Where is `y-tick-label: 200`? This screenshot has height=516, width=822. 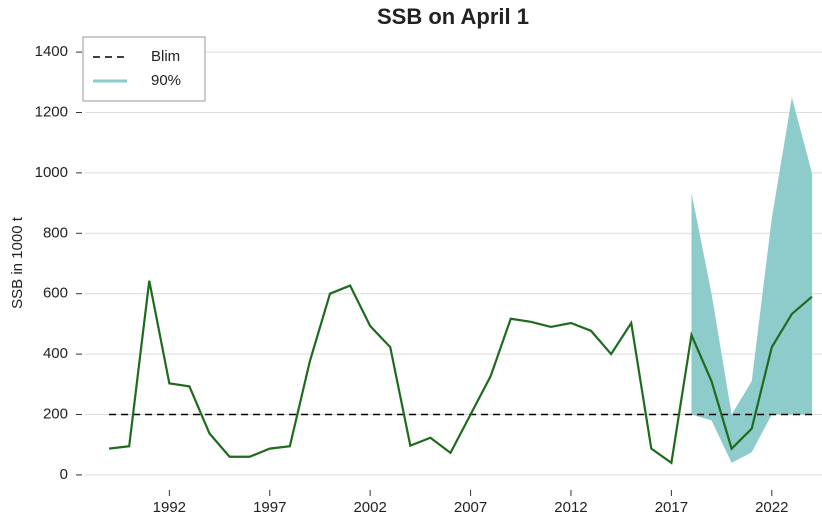
y-tick-label: 200 is located at coordinates (55, 413).